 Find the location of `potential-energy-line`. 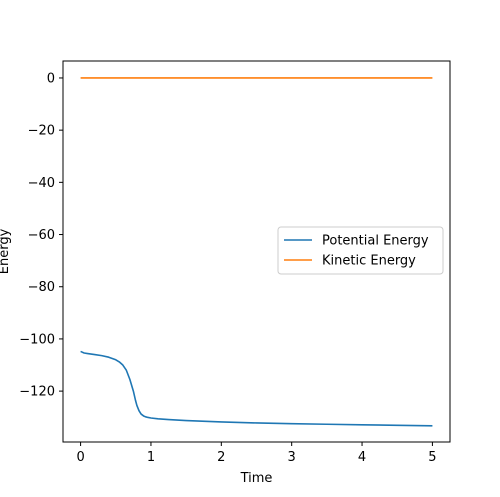

potential-energy-line is located at coordinates (256, 388).